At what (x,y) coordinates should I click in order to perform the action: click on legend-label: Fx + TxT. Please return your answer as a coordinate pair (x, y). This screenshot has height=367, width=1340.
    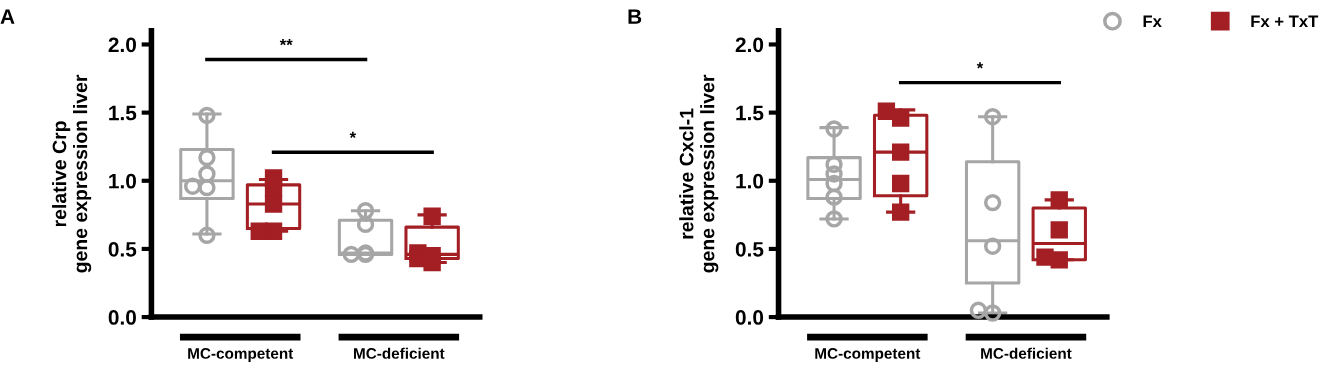
    Looking at the image, I should click on (1285, 21).